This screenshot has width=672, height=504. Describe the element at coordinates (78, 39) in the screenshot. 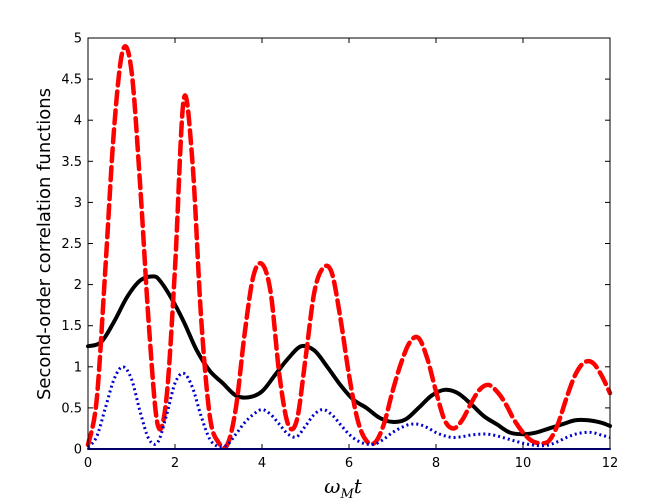

I see `y-tick-label: 5` at that location.